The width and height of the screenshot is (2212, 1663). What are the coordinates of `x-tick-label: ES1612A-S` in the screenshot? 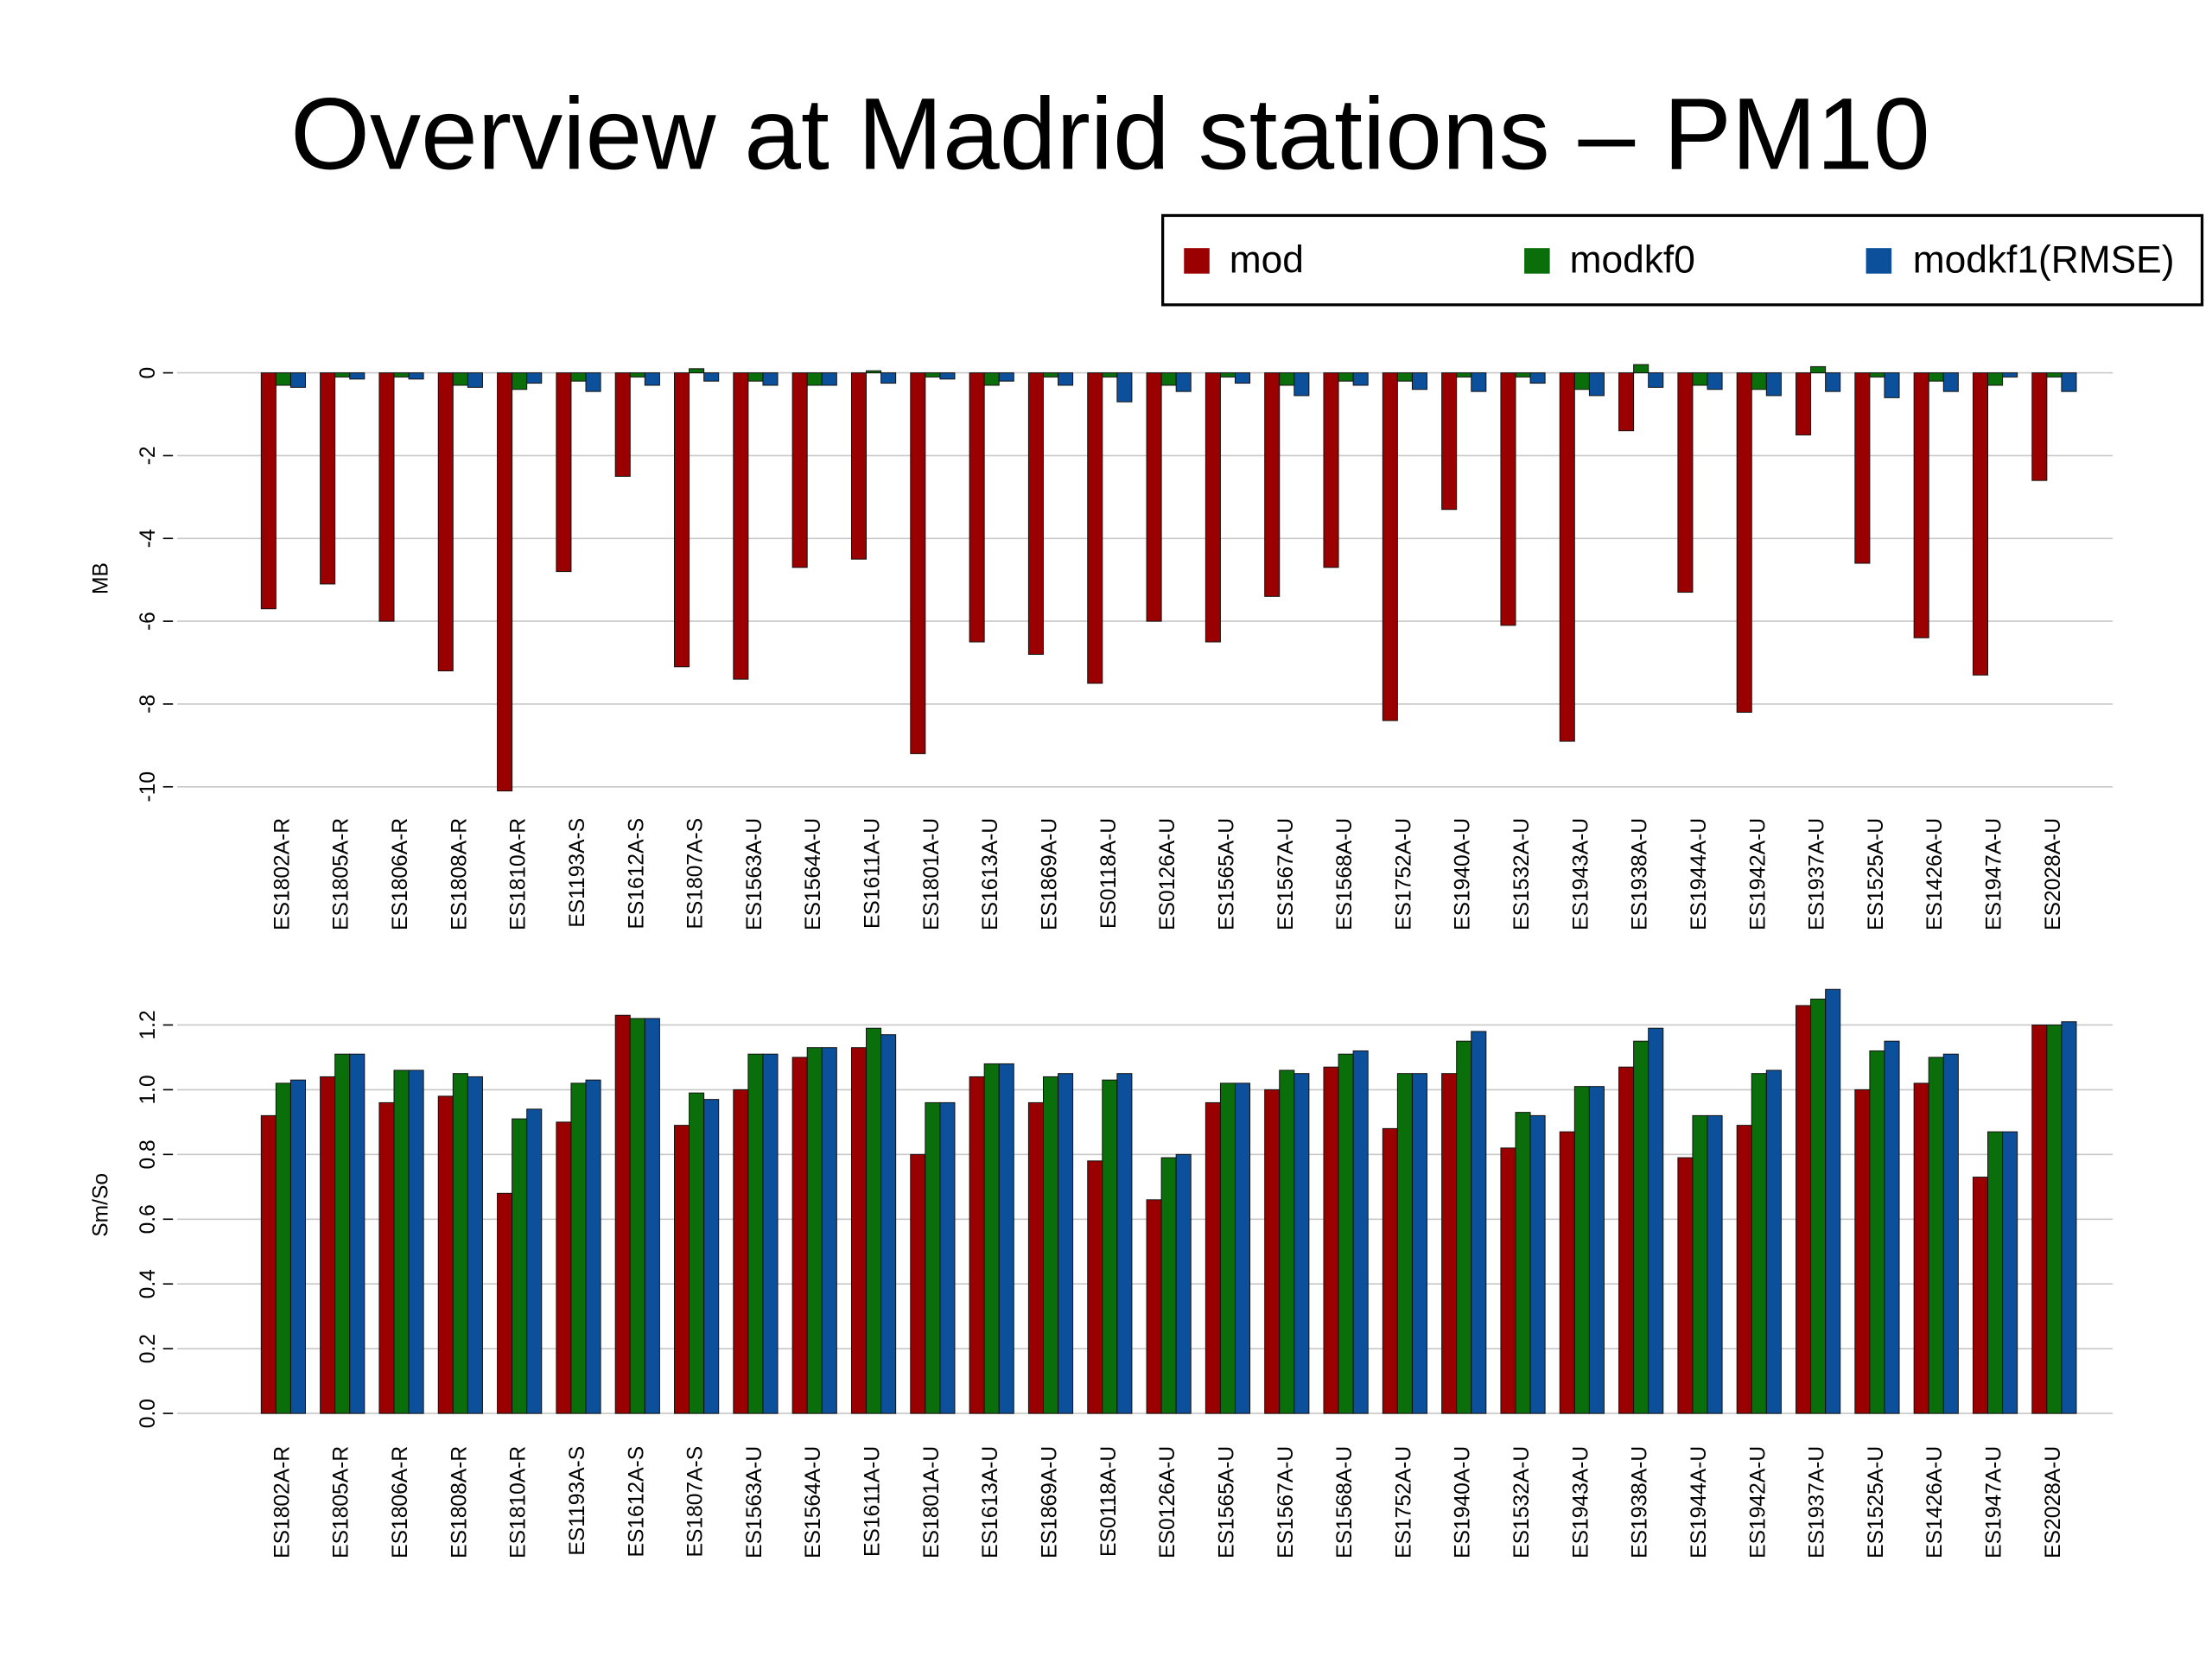 It's located at (636, 1502).